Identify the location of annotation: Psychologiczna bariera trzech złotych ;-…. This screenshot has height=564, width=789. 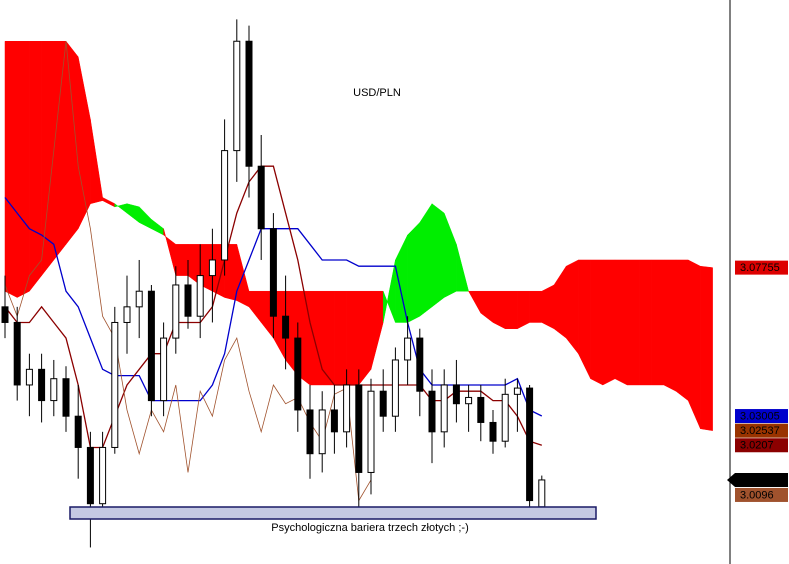
(369, 528).